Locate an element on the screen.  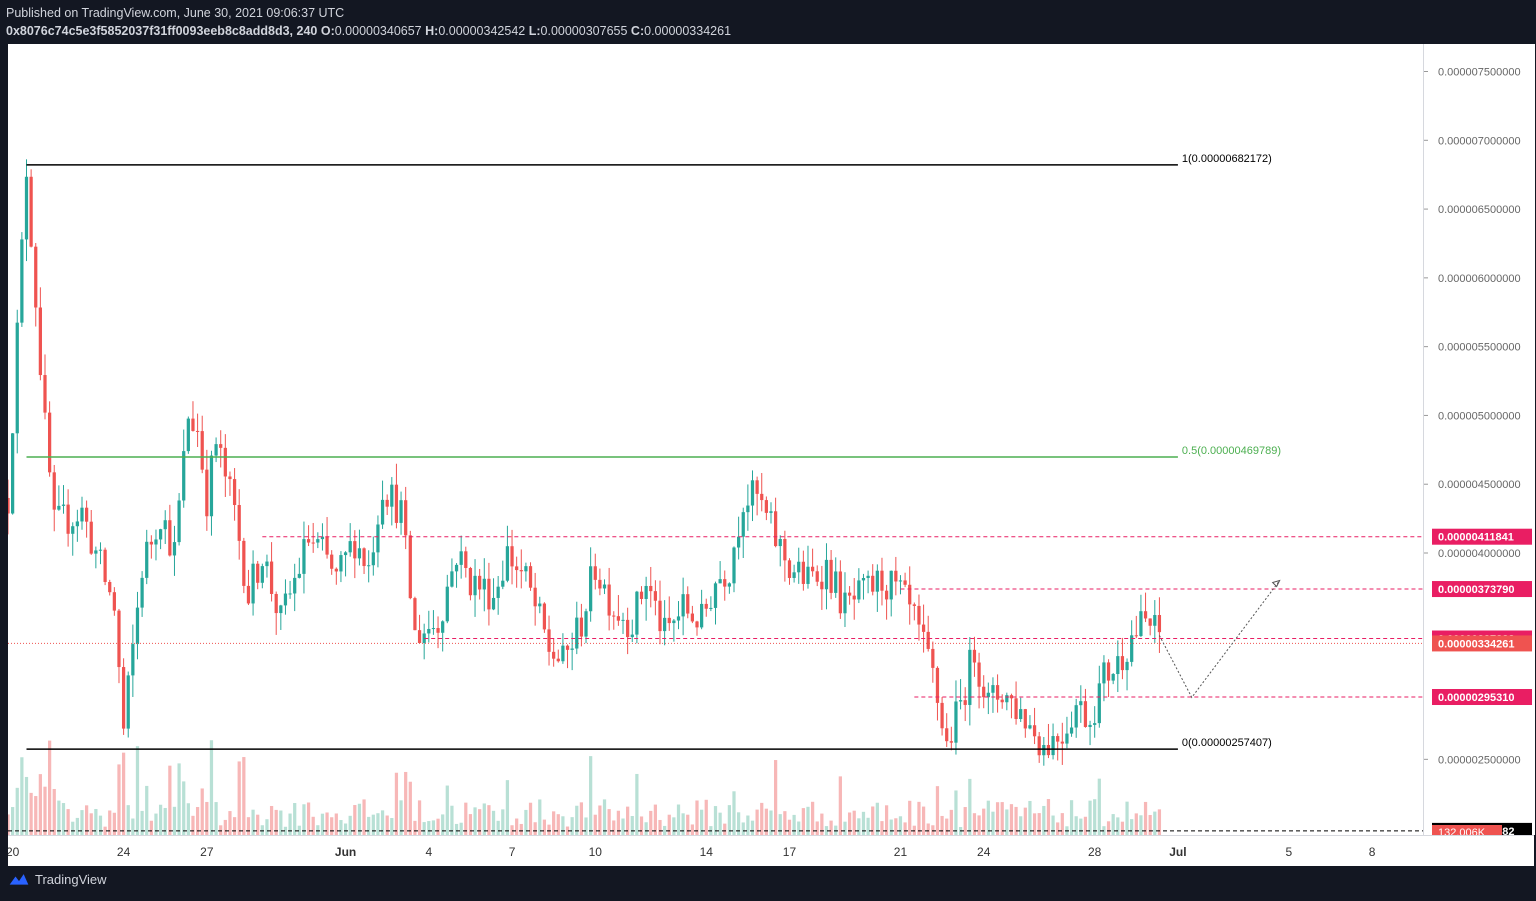
x-tick-label: 27 is located at coordinates (207, 852).